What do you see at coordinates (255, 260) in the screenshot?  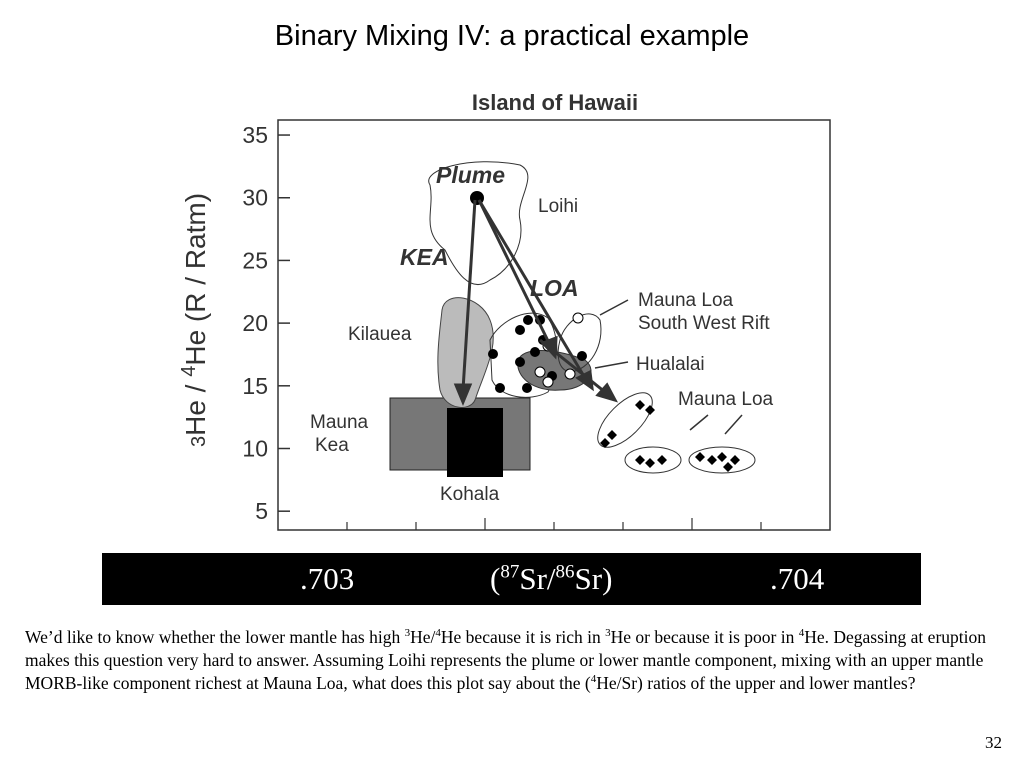 I see `y-tick-label: 25` at bounding box center [255, 260].